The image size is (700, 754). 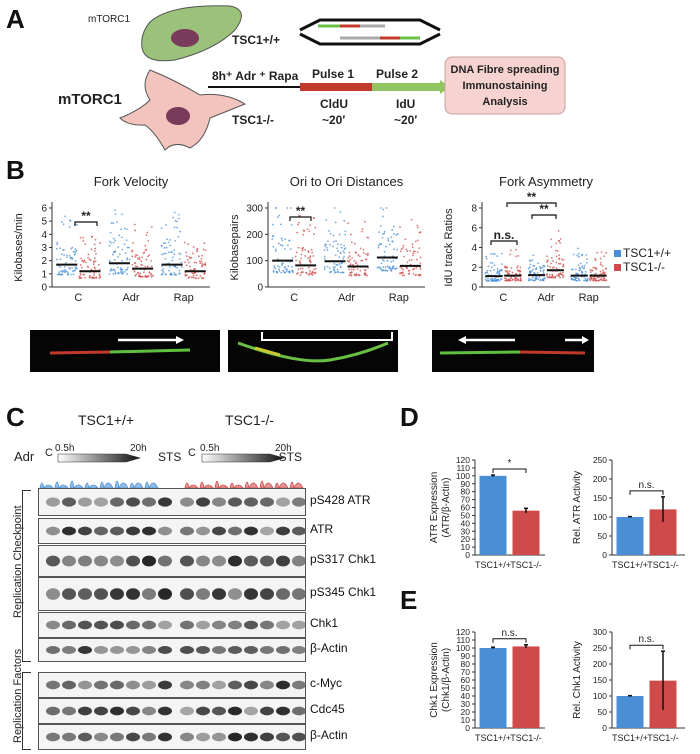 I want to click on y-axis-label: (ATR/β-Actin), so click(x=446, y=507).